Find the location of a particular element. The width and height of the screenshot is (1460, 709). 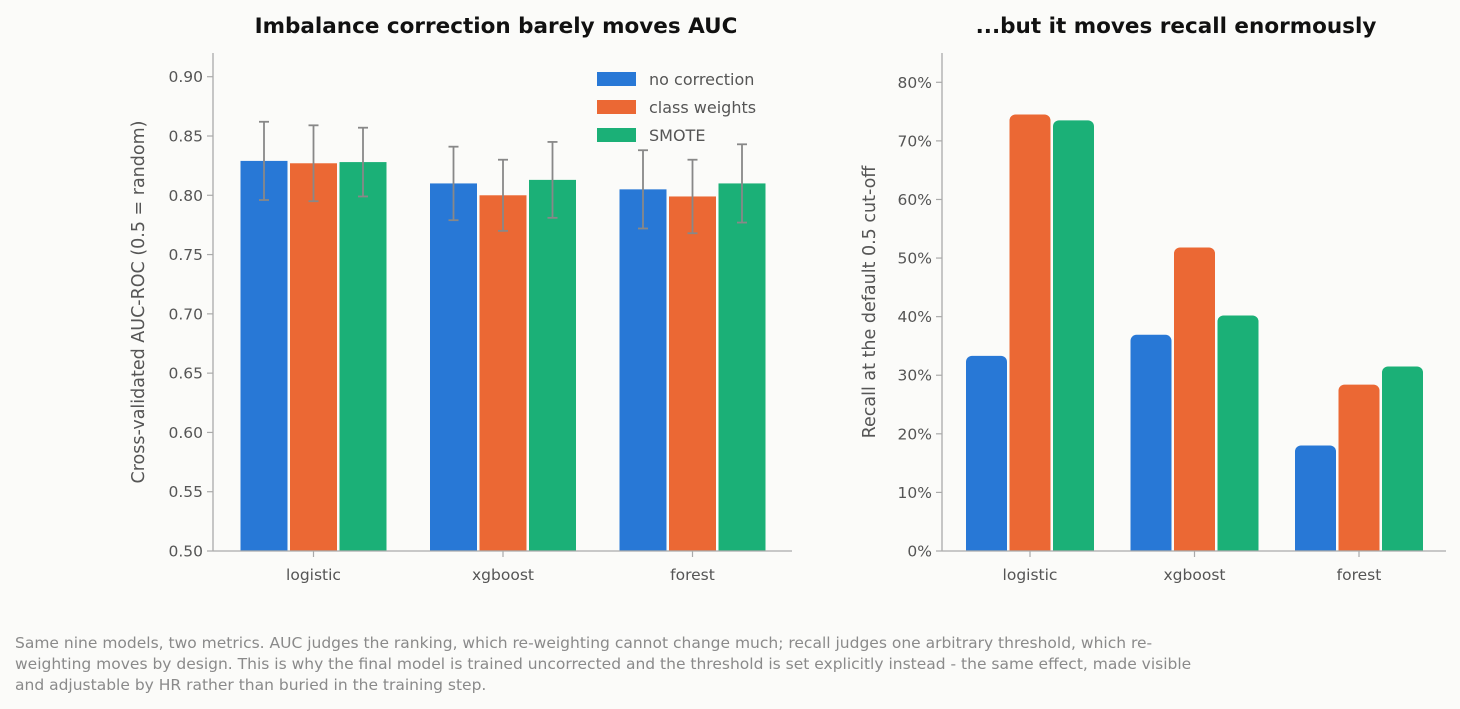

legend-label: no correction is located at coordinates (701, 79).